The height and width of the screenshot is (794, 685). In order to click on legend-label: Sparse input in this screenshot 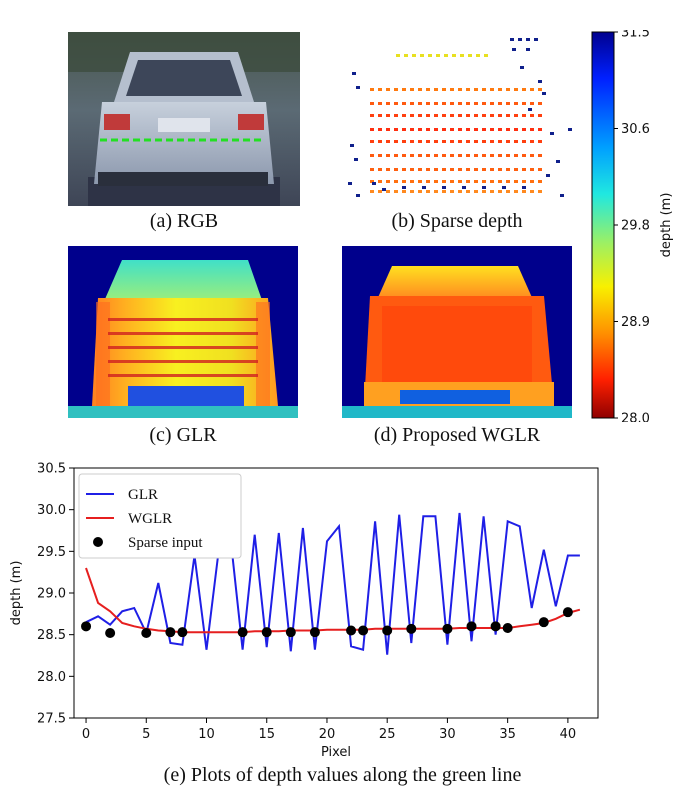, I will do `click(165, 543)`.